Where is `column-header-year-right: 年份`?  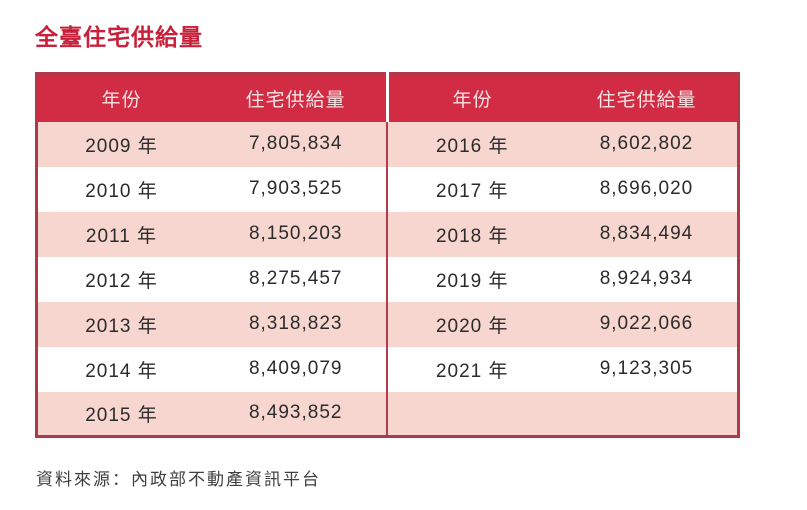
column-header-year-right: 年份 is located at coordinates (470, 97).